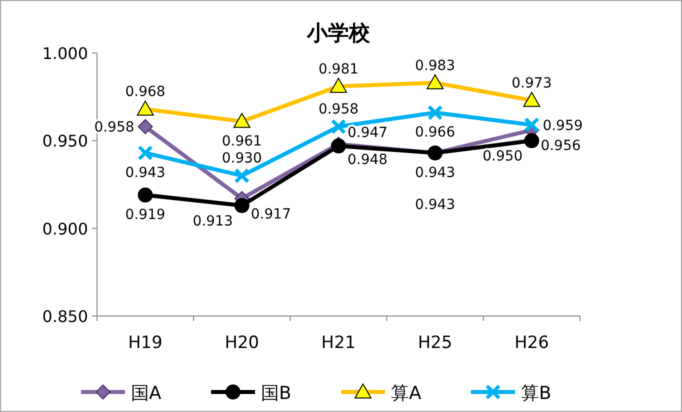  What do you see at coordinates (435, 343) in the screenshot?
I see `x-tick-label: H25` at bounding box center [435, 343].